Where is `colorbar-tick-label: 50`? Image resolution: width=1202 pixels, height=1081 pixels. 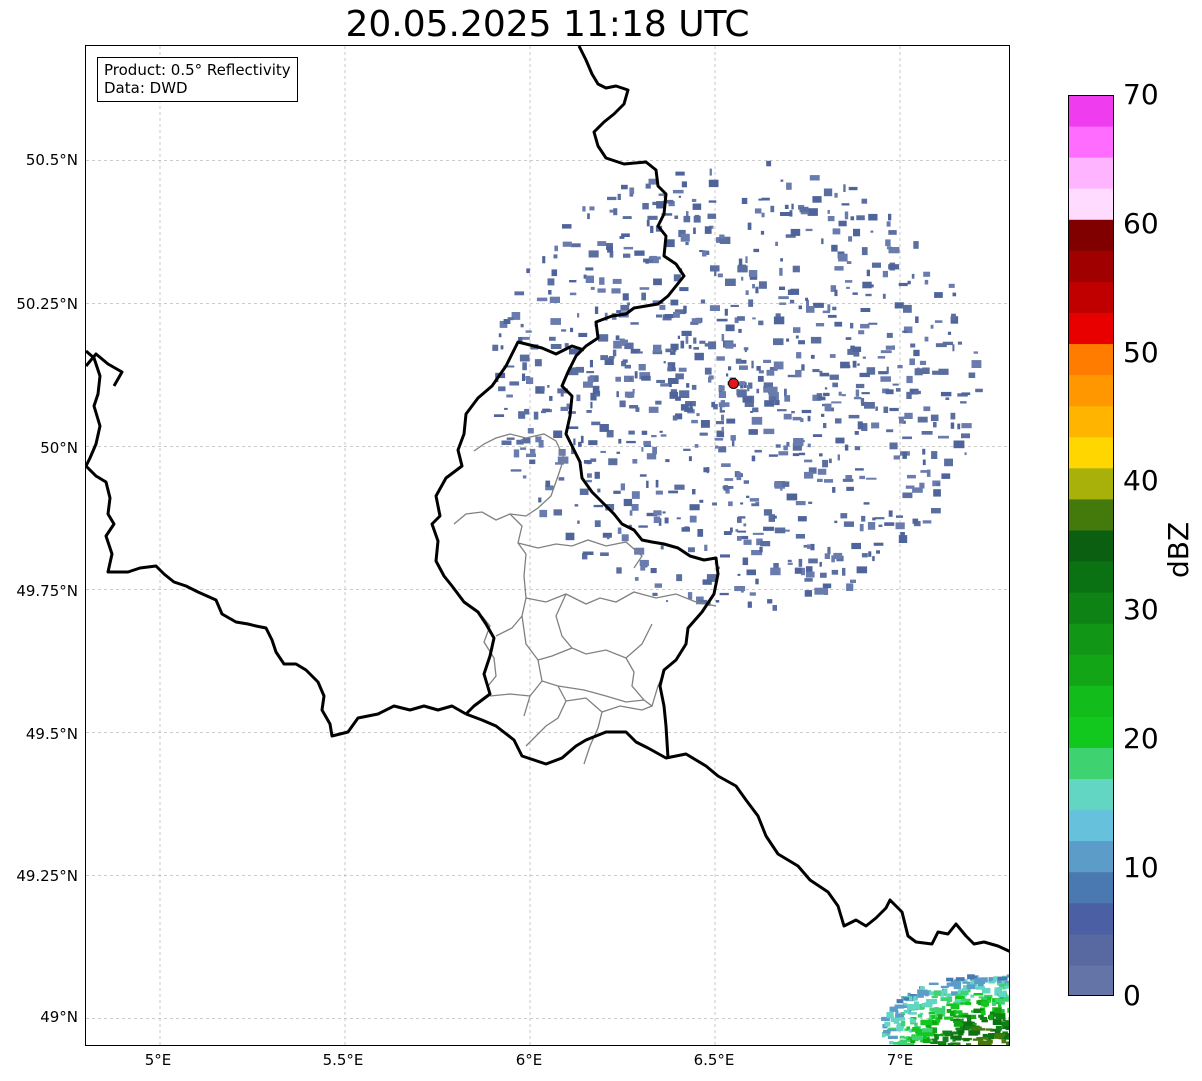
colorbar-tick-label: 50 is located at coordinates (1141, 352).